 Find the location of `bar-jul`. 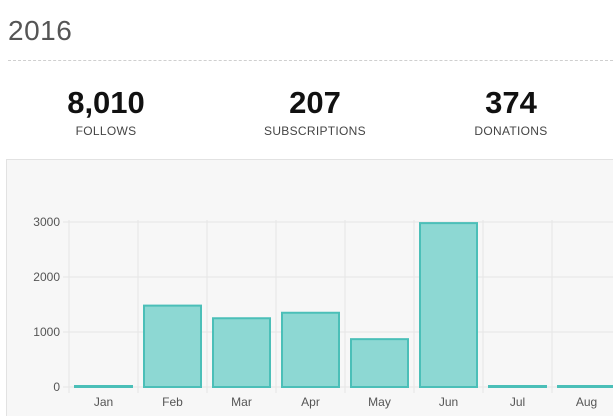

bar-jul is located at coordinates (517, 386).